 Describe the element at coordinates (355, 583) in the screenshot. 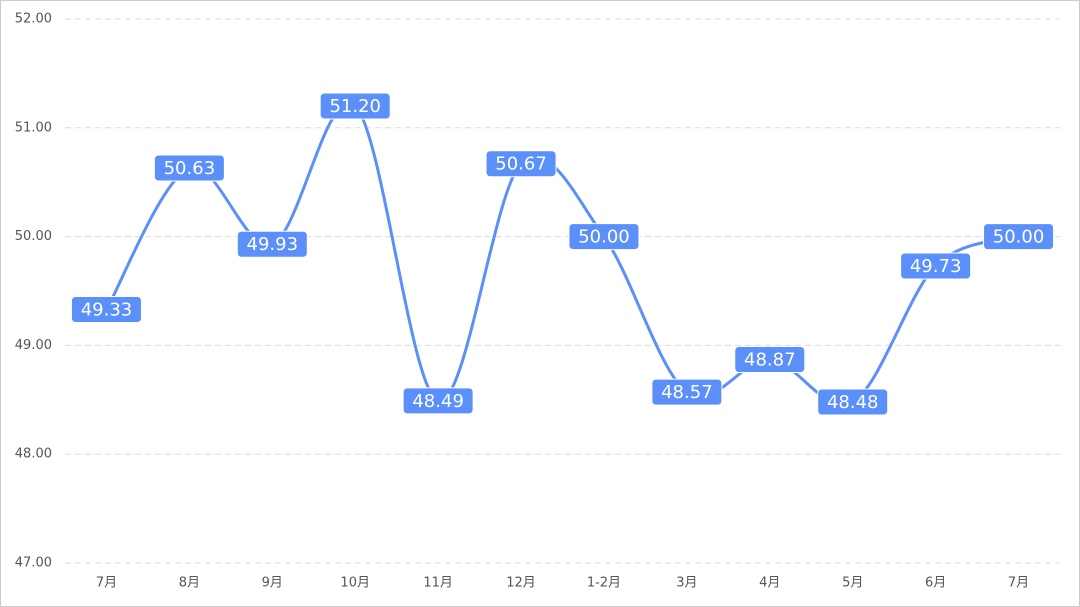

I see `x-tick-label: 10月` at that location.